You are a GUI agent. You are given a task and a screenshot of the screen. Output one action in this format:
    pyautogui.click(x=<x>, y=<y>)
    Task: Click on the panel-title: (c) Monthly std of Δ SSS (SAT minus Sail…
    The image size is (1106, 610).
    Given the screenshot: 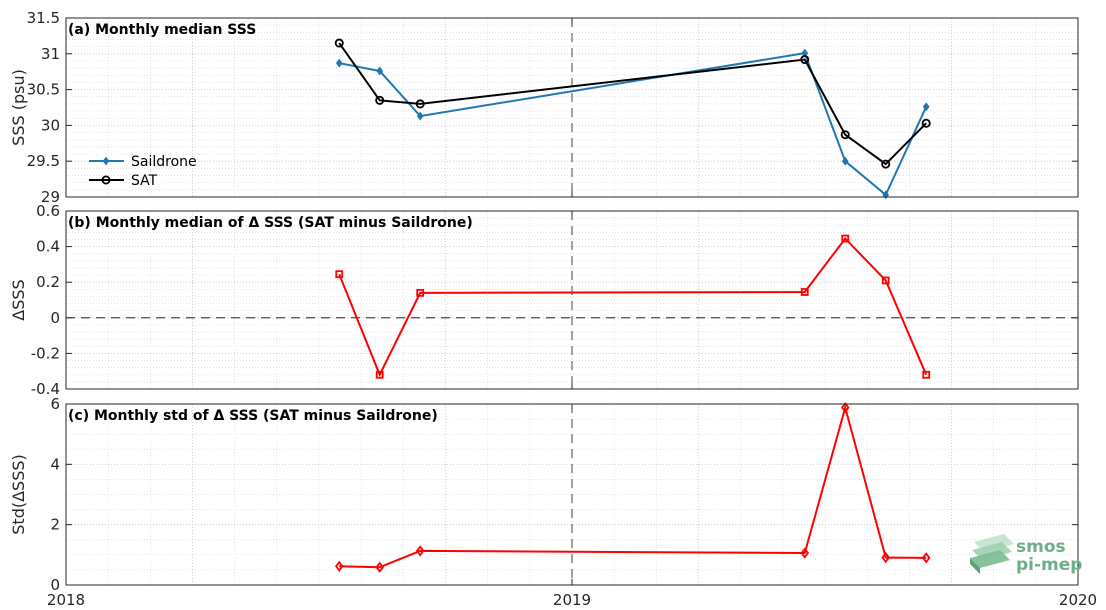 What is the action you would take?
    pyautogui.click(x=253, y=416)
    